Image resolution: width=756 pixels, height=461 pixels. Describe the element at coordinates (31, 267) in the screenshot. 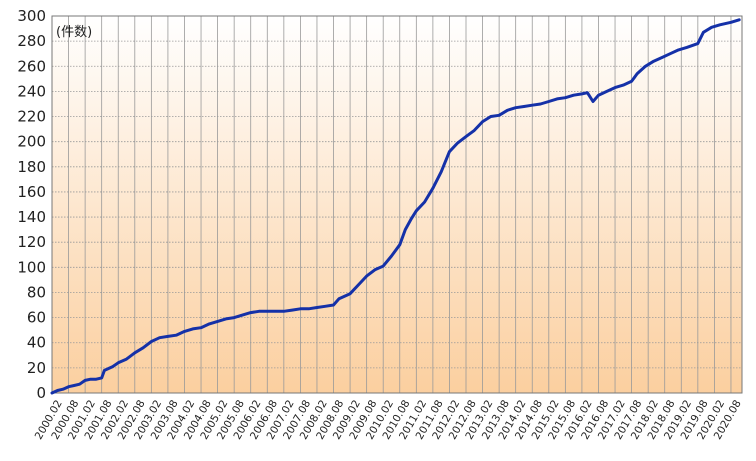

I see `y-tick-label: 100` at that location.